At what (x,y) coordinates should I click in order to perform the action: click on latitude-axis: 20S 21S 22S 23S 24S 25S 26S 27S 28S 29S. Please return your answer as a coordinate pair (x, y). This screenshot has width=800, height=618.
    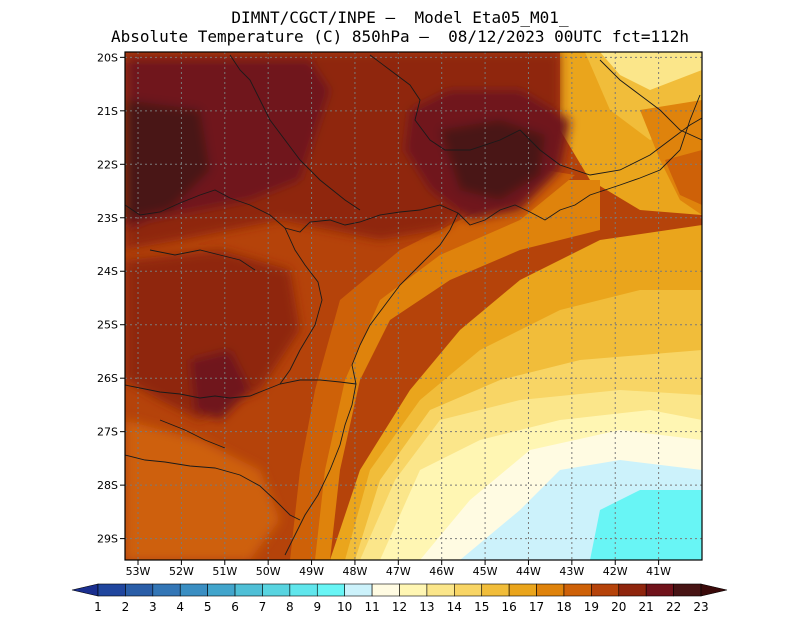
    Looking at the image, I should click on (111, 298).